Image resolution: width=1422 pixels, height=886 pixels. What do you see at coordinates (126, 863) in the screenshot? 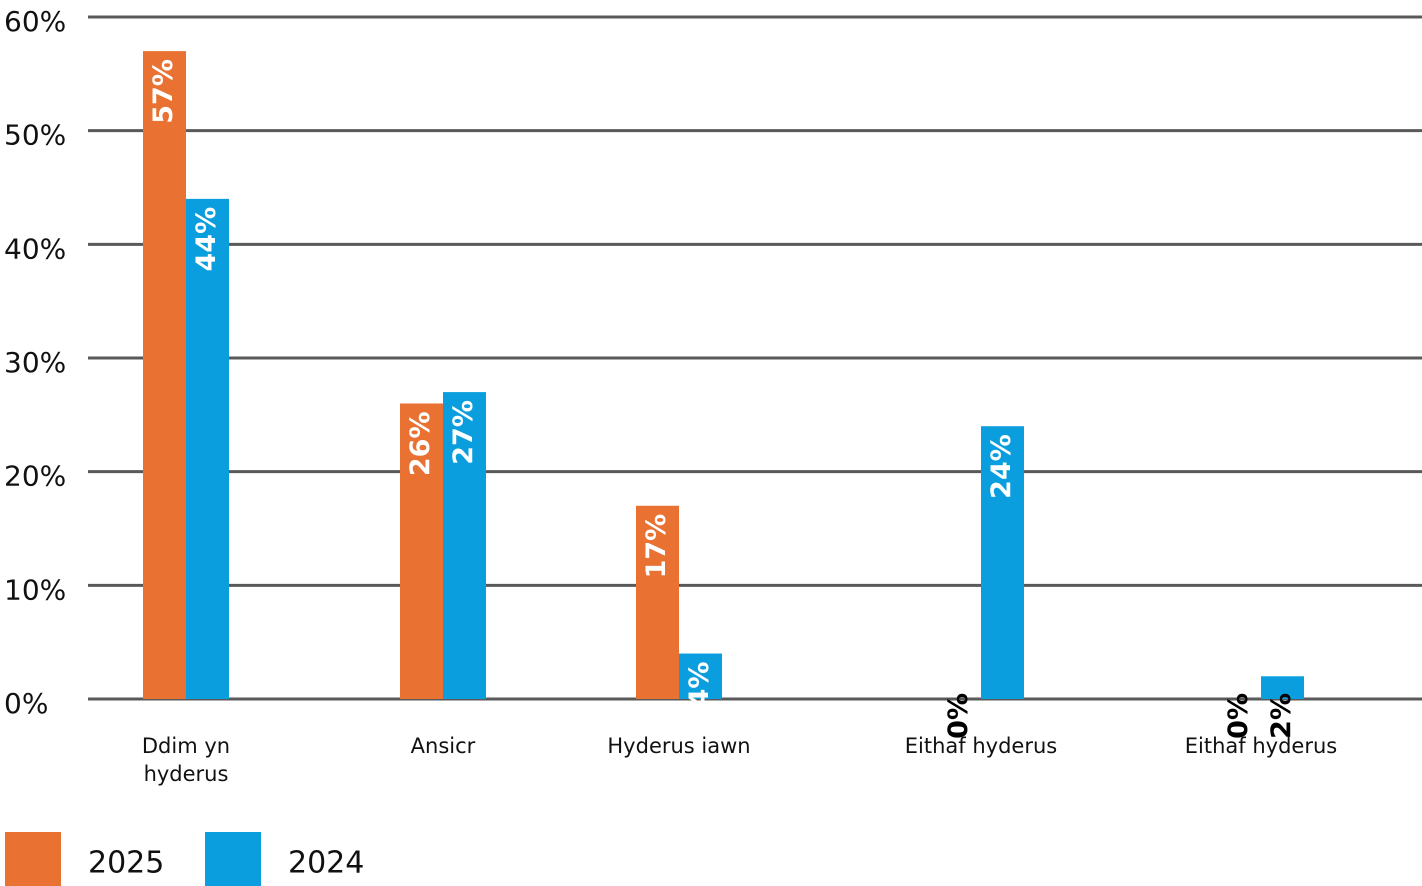
I see `legend-label: 2025` at bounding box center [126, 863].